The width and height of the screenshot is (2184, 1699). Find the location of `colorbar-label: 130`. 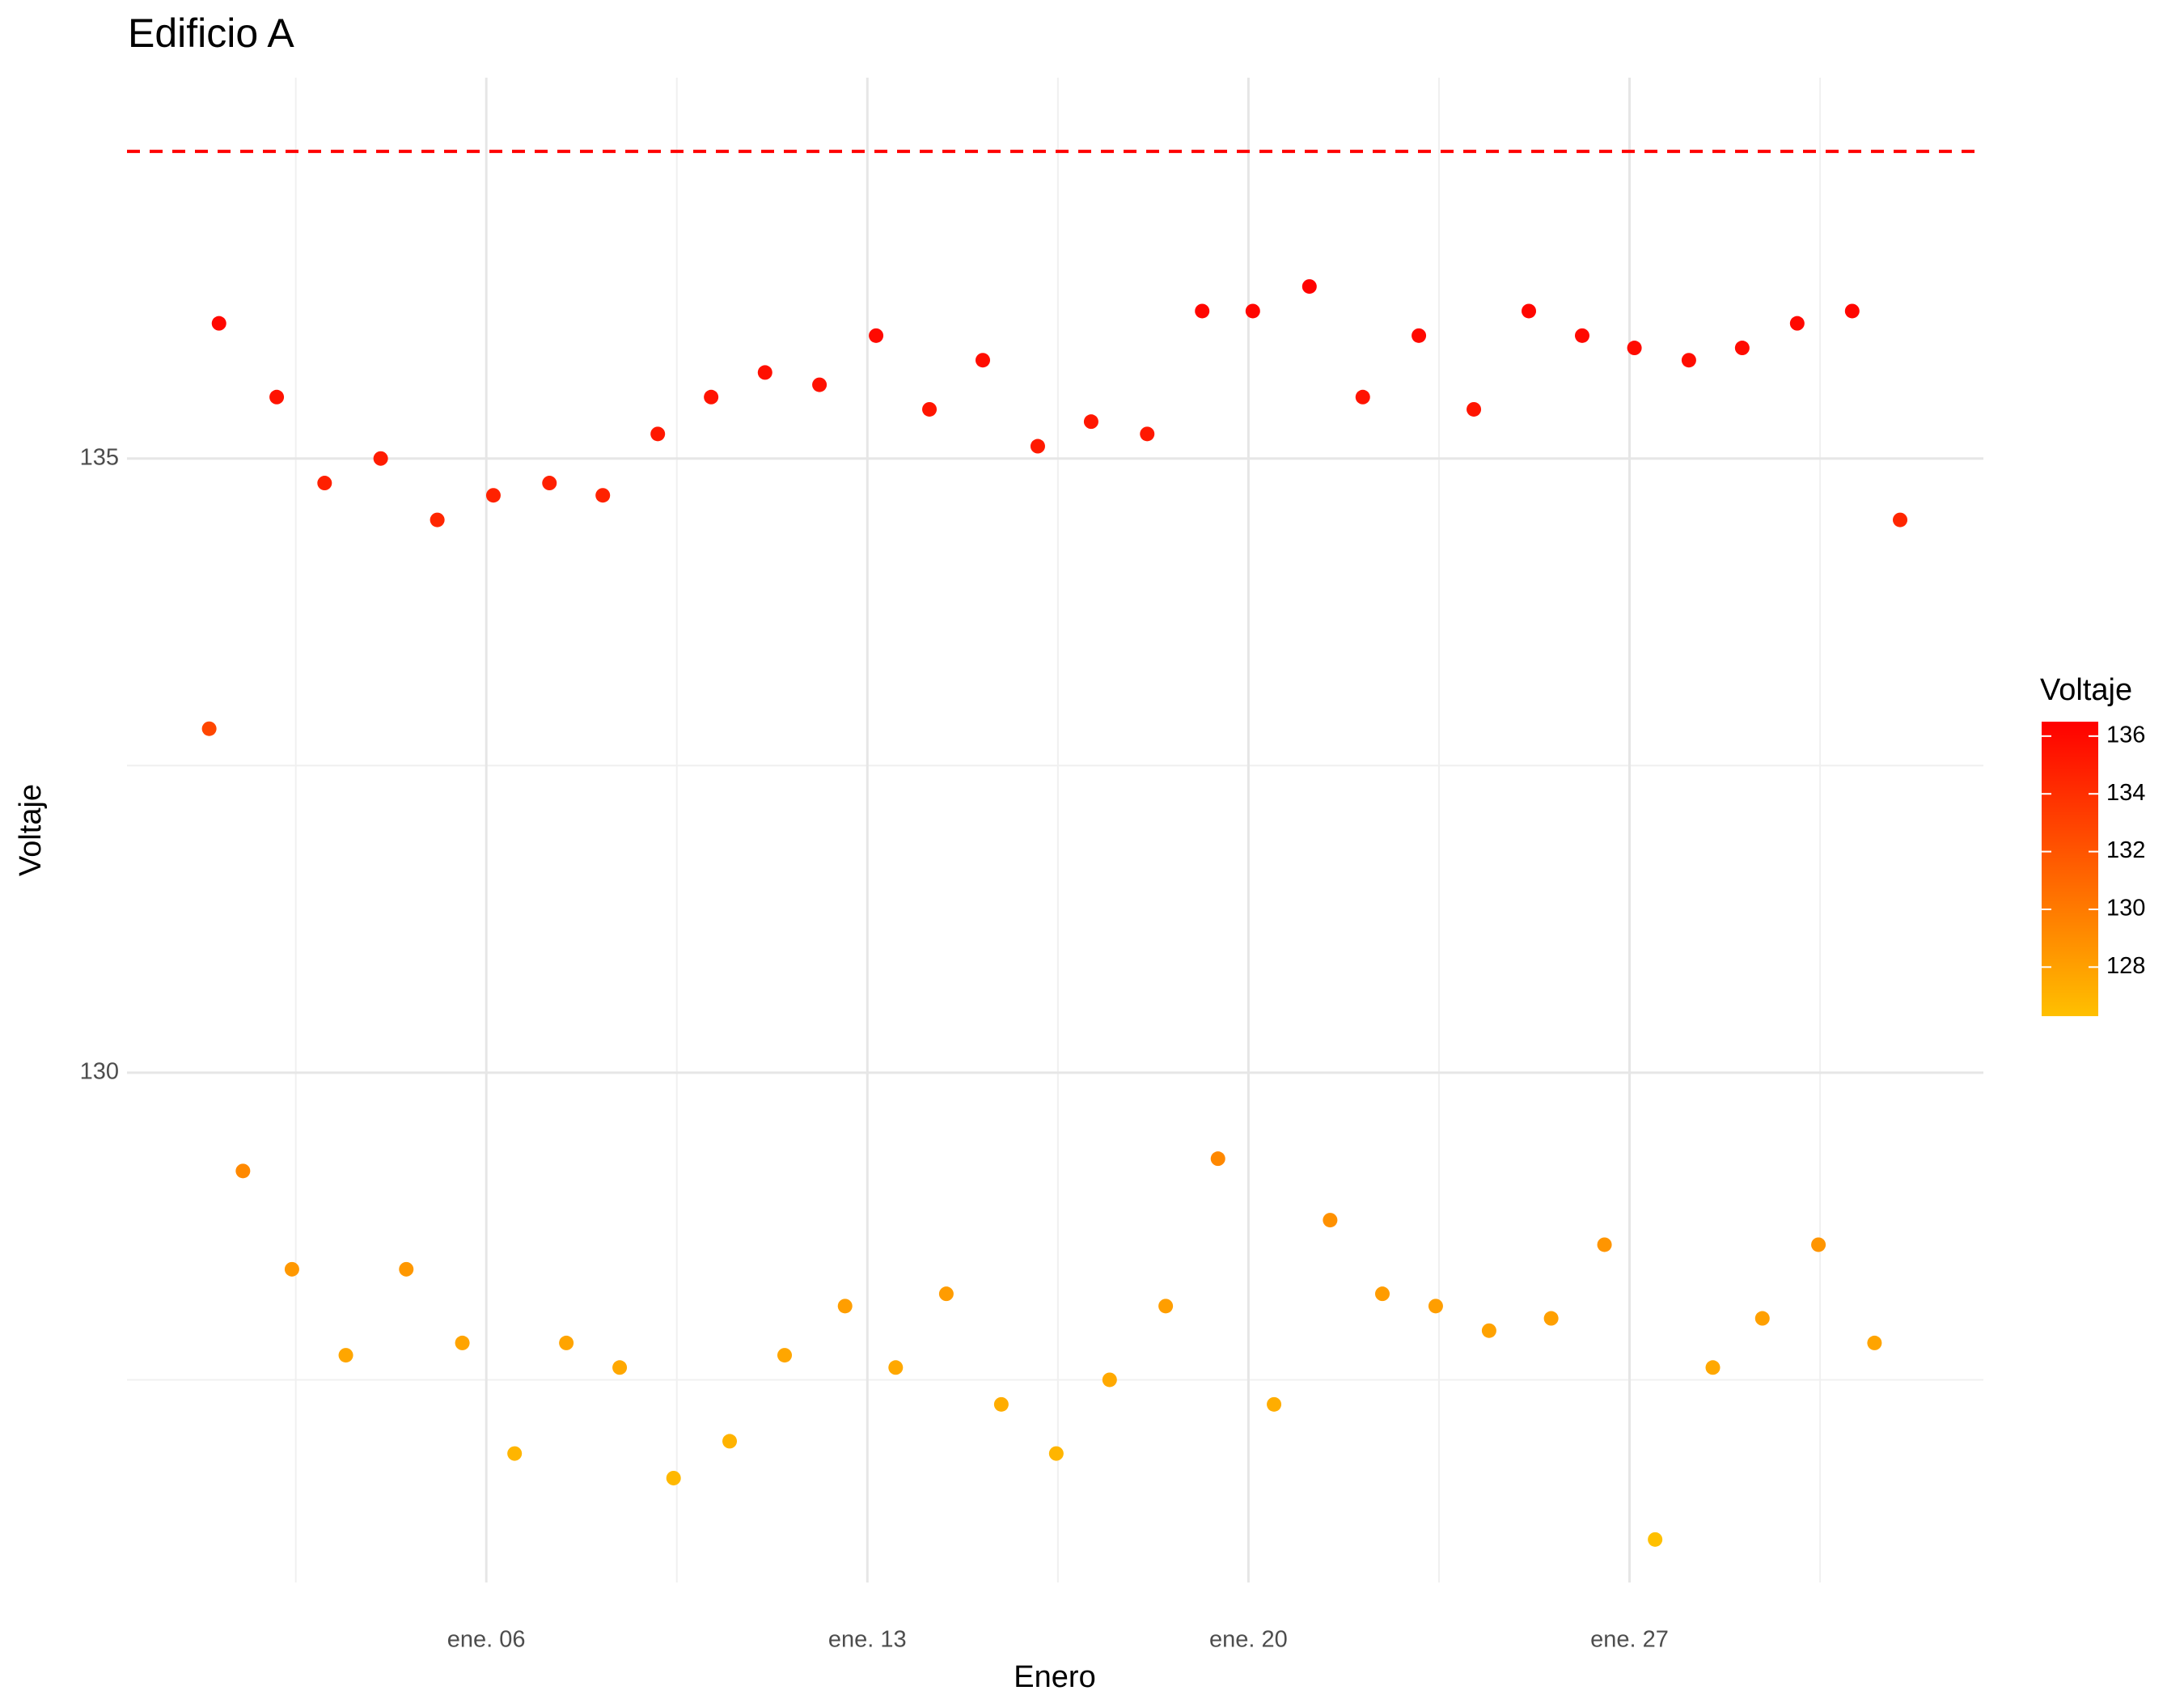

colorbar-label: 130 is located at coordinates (2125, 909).